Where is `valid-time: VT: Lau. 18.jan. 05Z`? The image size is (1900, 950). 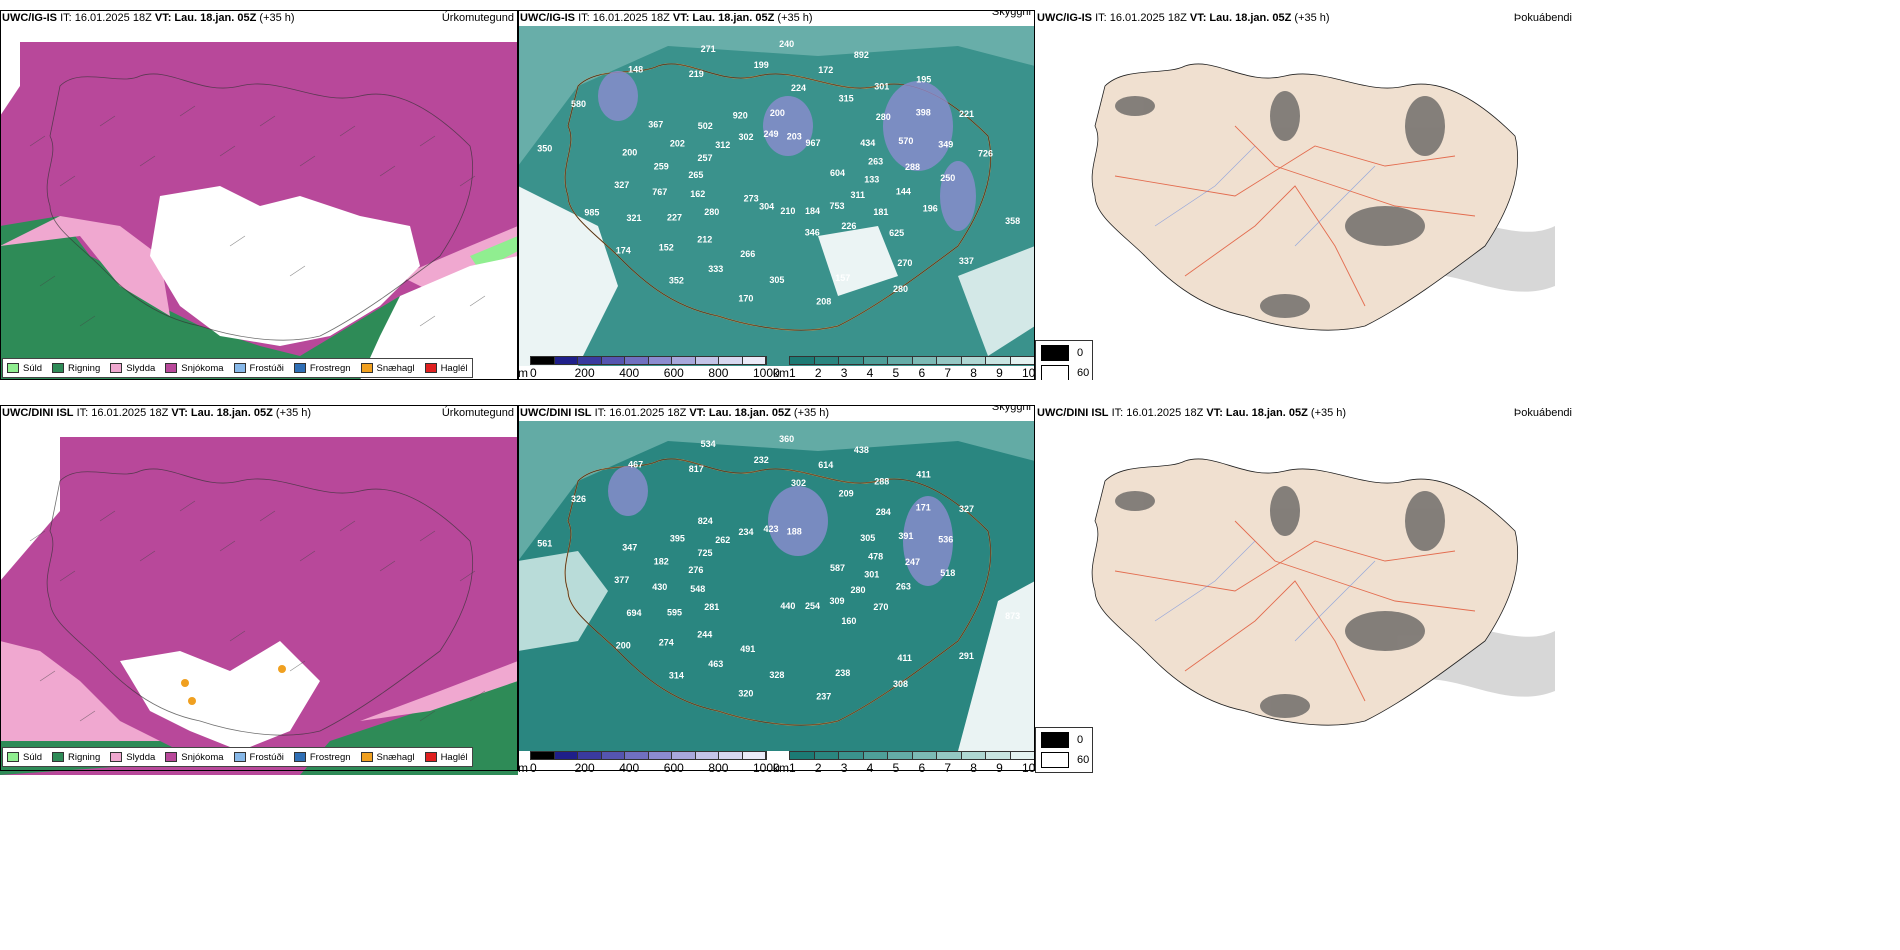
valid-time: VT: Lau. 18.jan. 05Z is located at coordinates (205, 18).